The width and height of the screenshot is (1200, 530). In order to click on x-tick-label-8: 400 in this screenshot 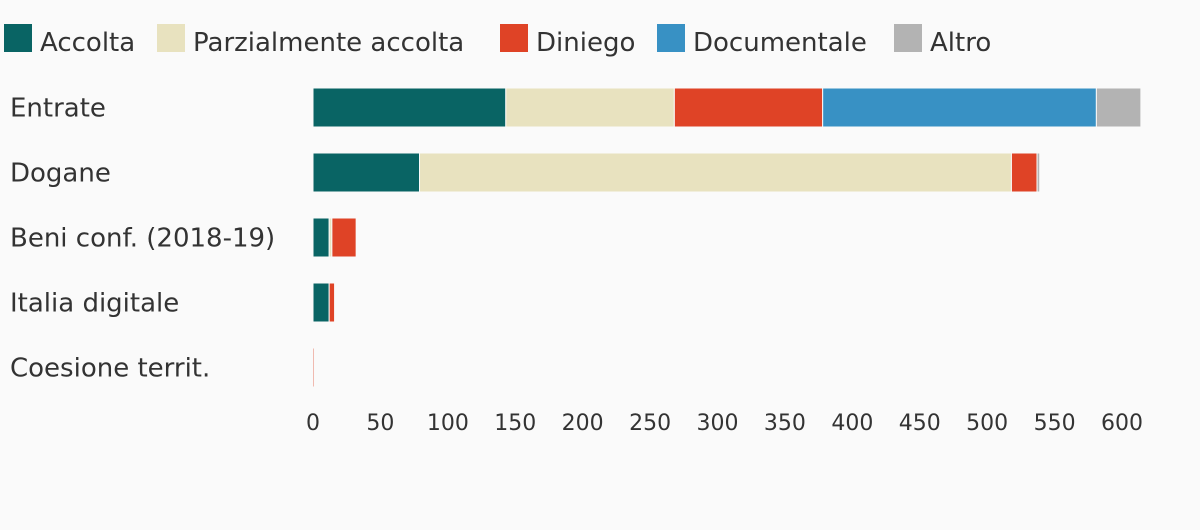, I will do `click(852, 423)`.